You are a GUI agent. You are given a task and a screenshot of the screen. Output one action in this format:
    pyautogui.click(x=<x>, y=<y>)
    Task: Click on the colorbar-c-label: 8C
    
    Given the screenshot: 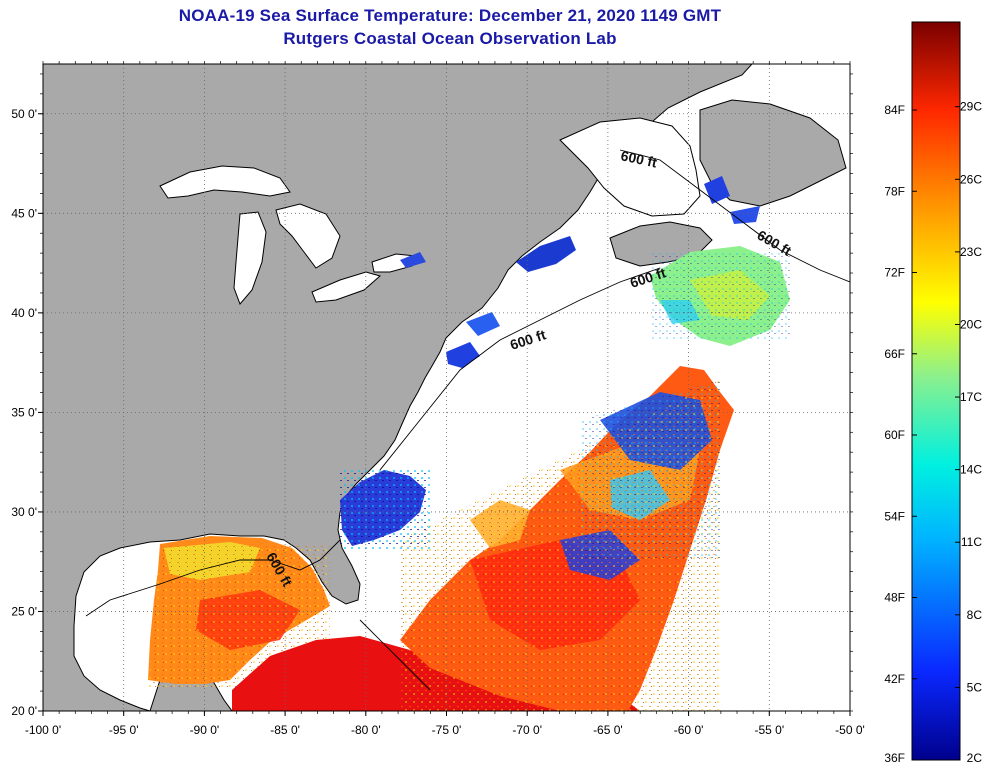 What is the action you would take?
    pyautogui.click(x=975, y=615)
    